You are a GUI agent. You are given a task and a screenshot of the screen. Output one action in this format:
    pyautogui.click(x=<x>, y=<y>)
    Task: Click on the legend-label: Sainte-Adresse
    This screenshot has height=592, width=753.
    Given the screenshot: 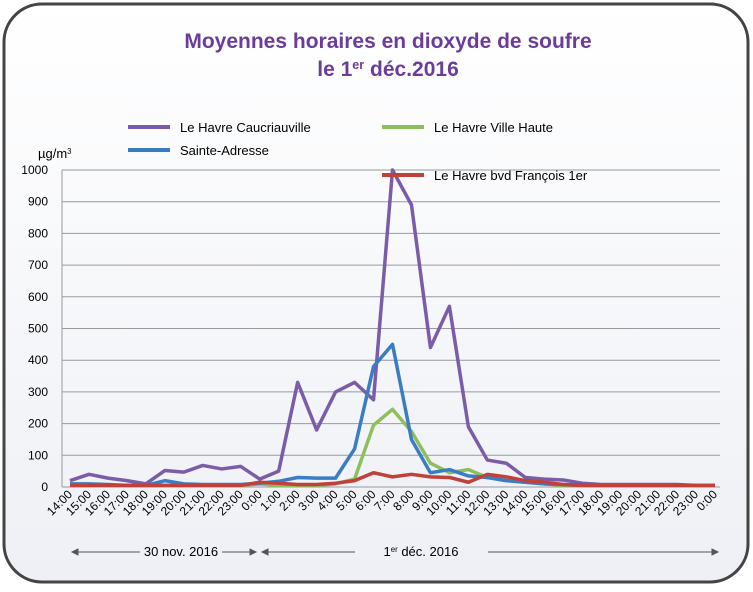 What is the action you would take?
    pyautogui.click(x=224, y=150)
    